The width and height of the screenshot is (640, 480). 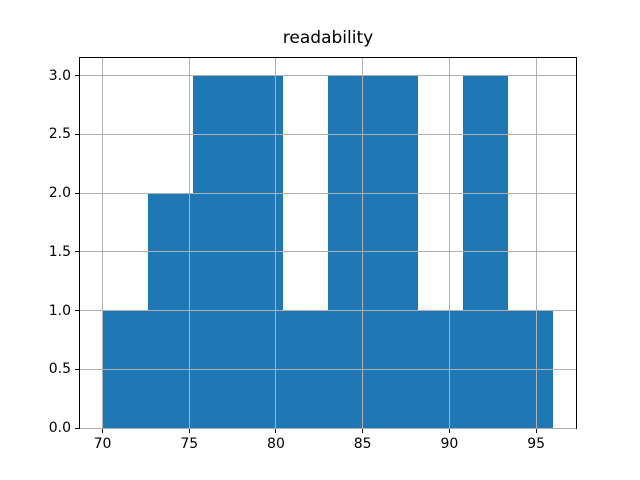 I want to click on x-tick-label: 90, so click(x=449, y=444).